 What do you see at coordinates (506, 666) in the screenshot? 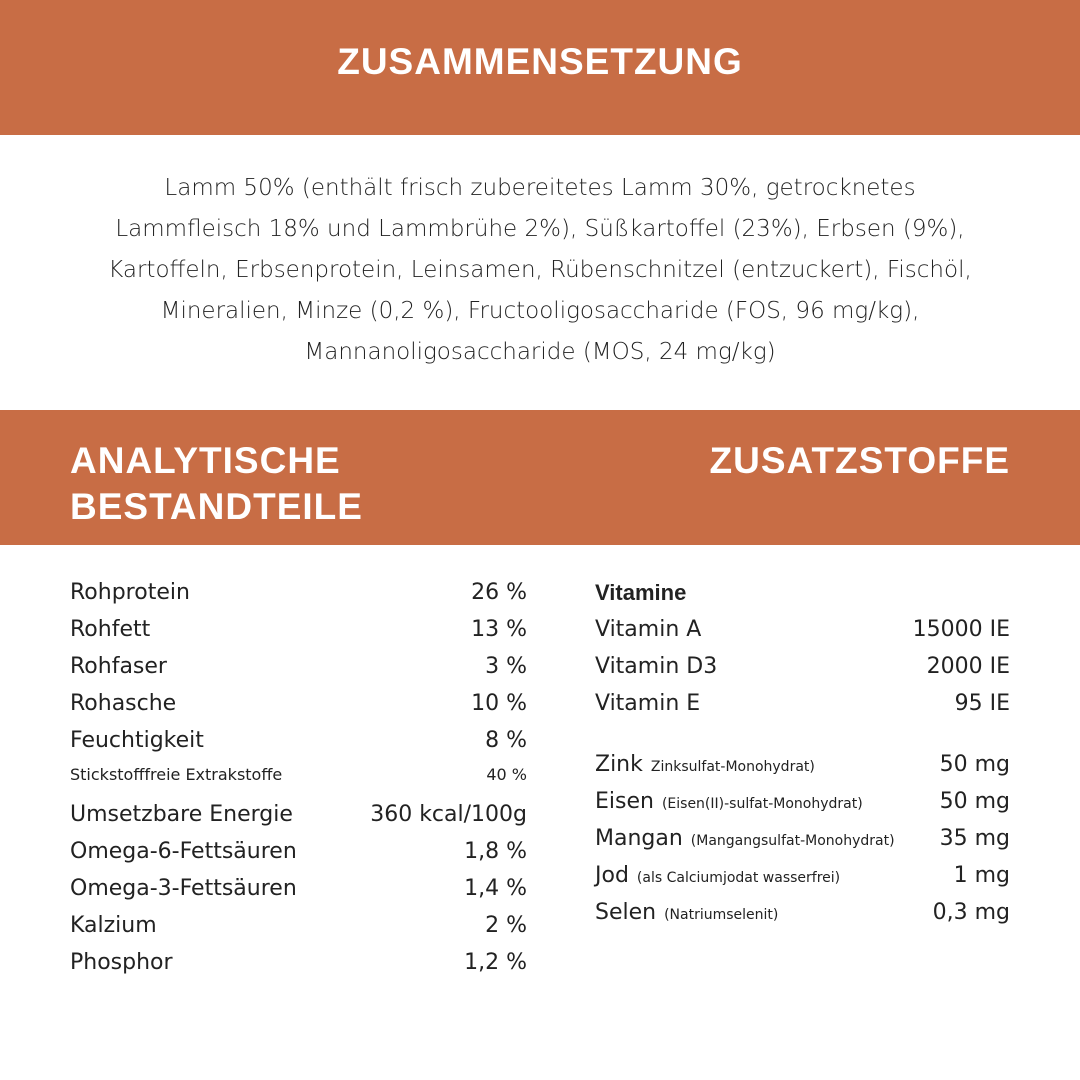
I see `row-value: 3 %` at bounding box center [506, 666].